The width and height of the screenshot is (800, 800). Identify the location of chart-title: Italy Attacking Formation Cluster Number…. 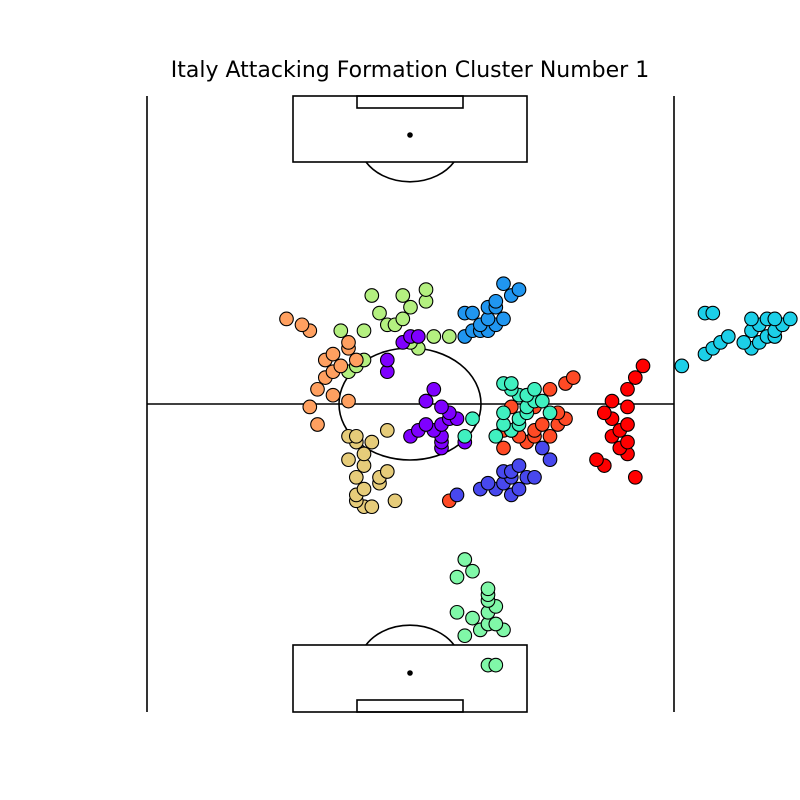
(410, 70).